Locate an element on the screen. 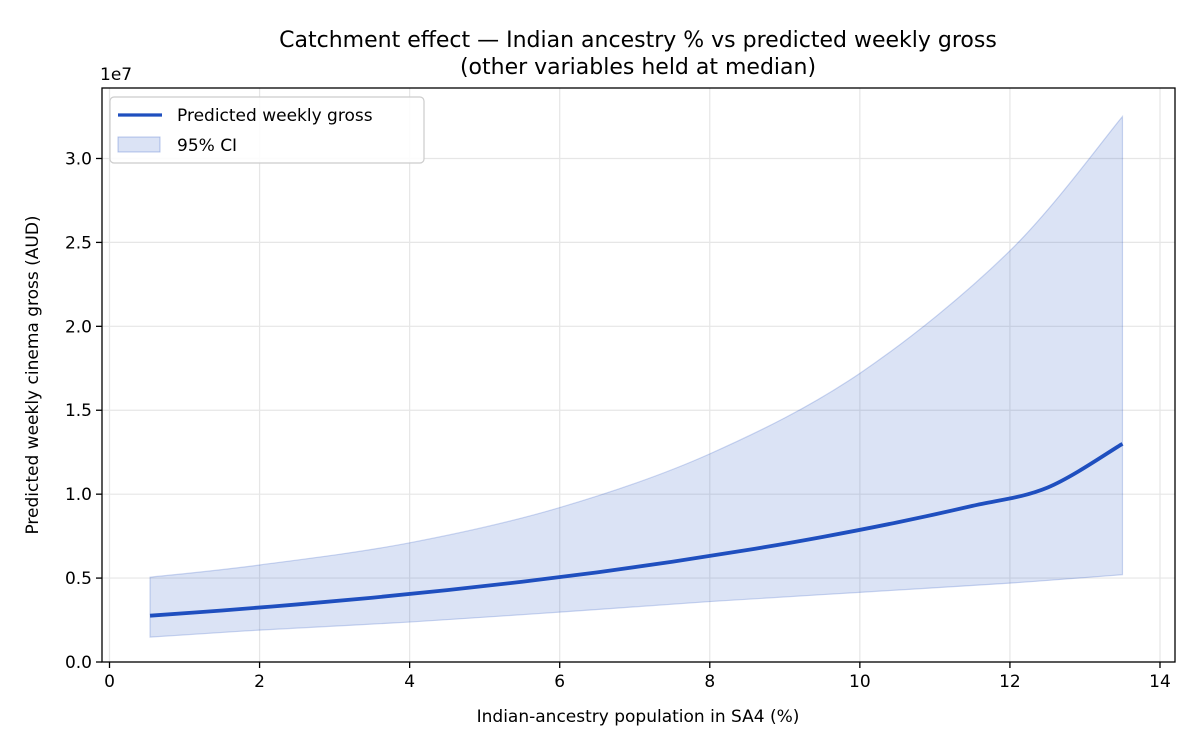  legend: Predicted weekly gross 95% CI is located at coordinates (267, 130).